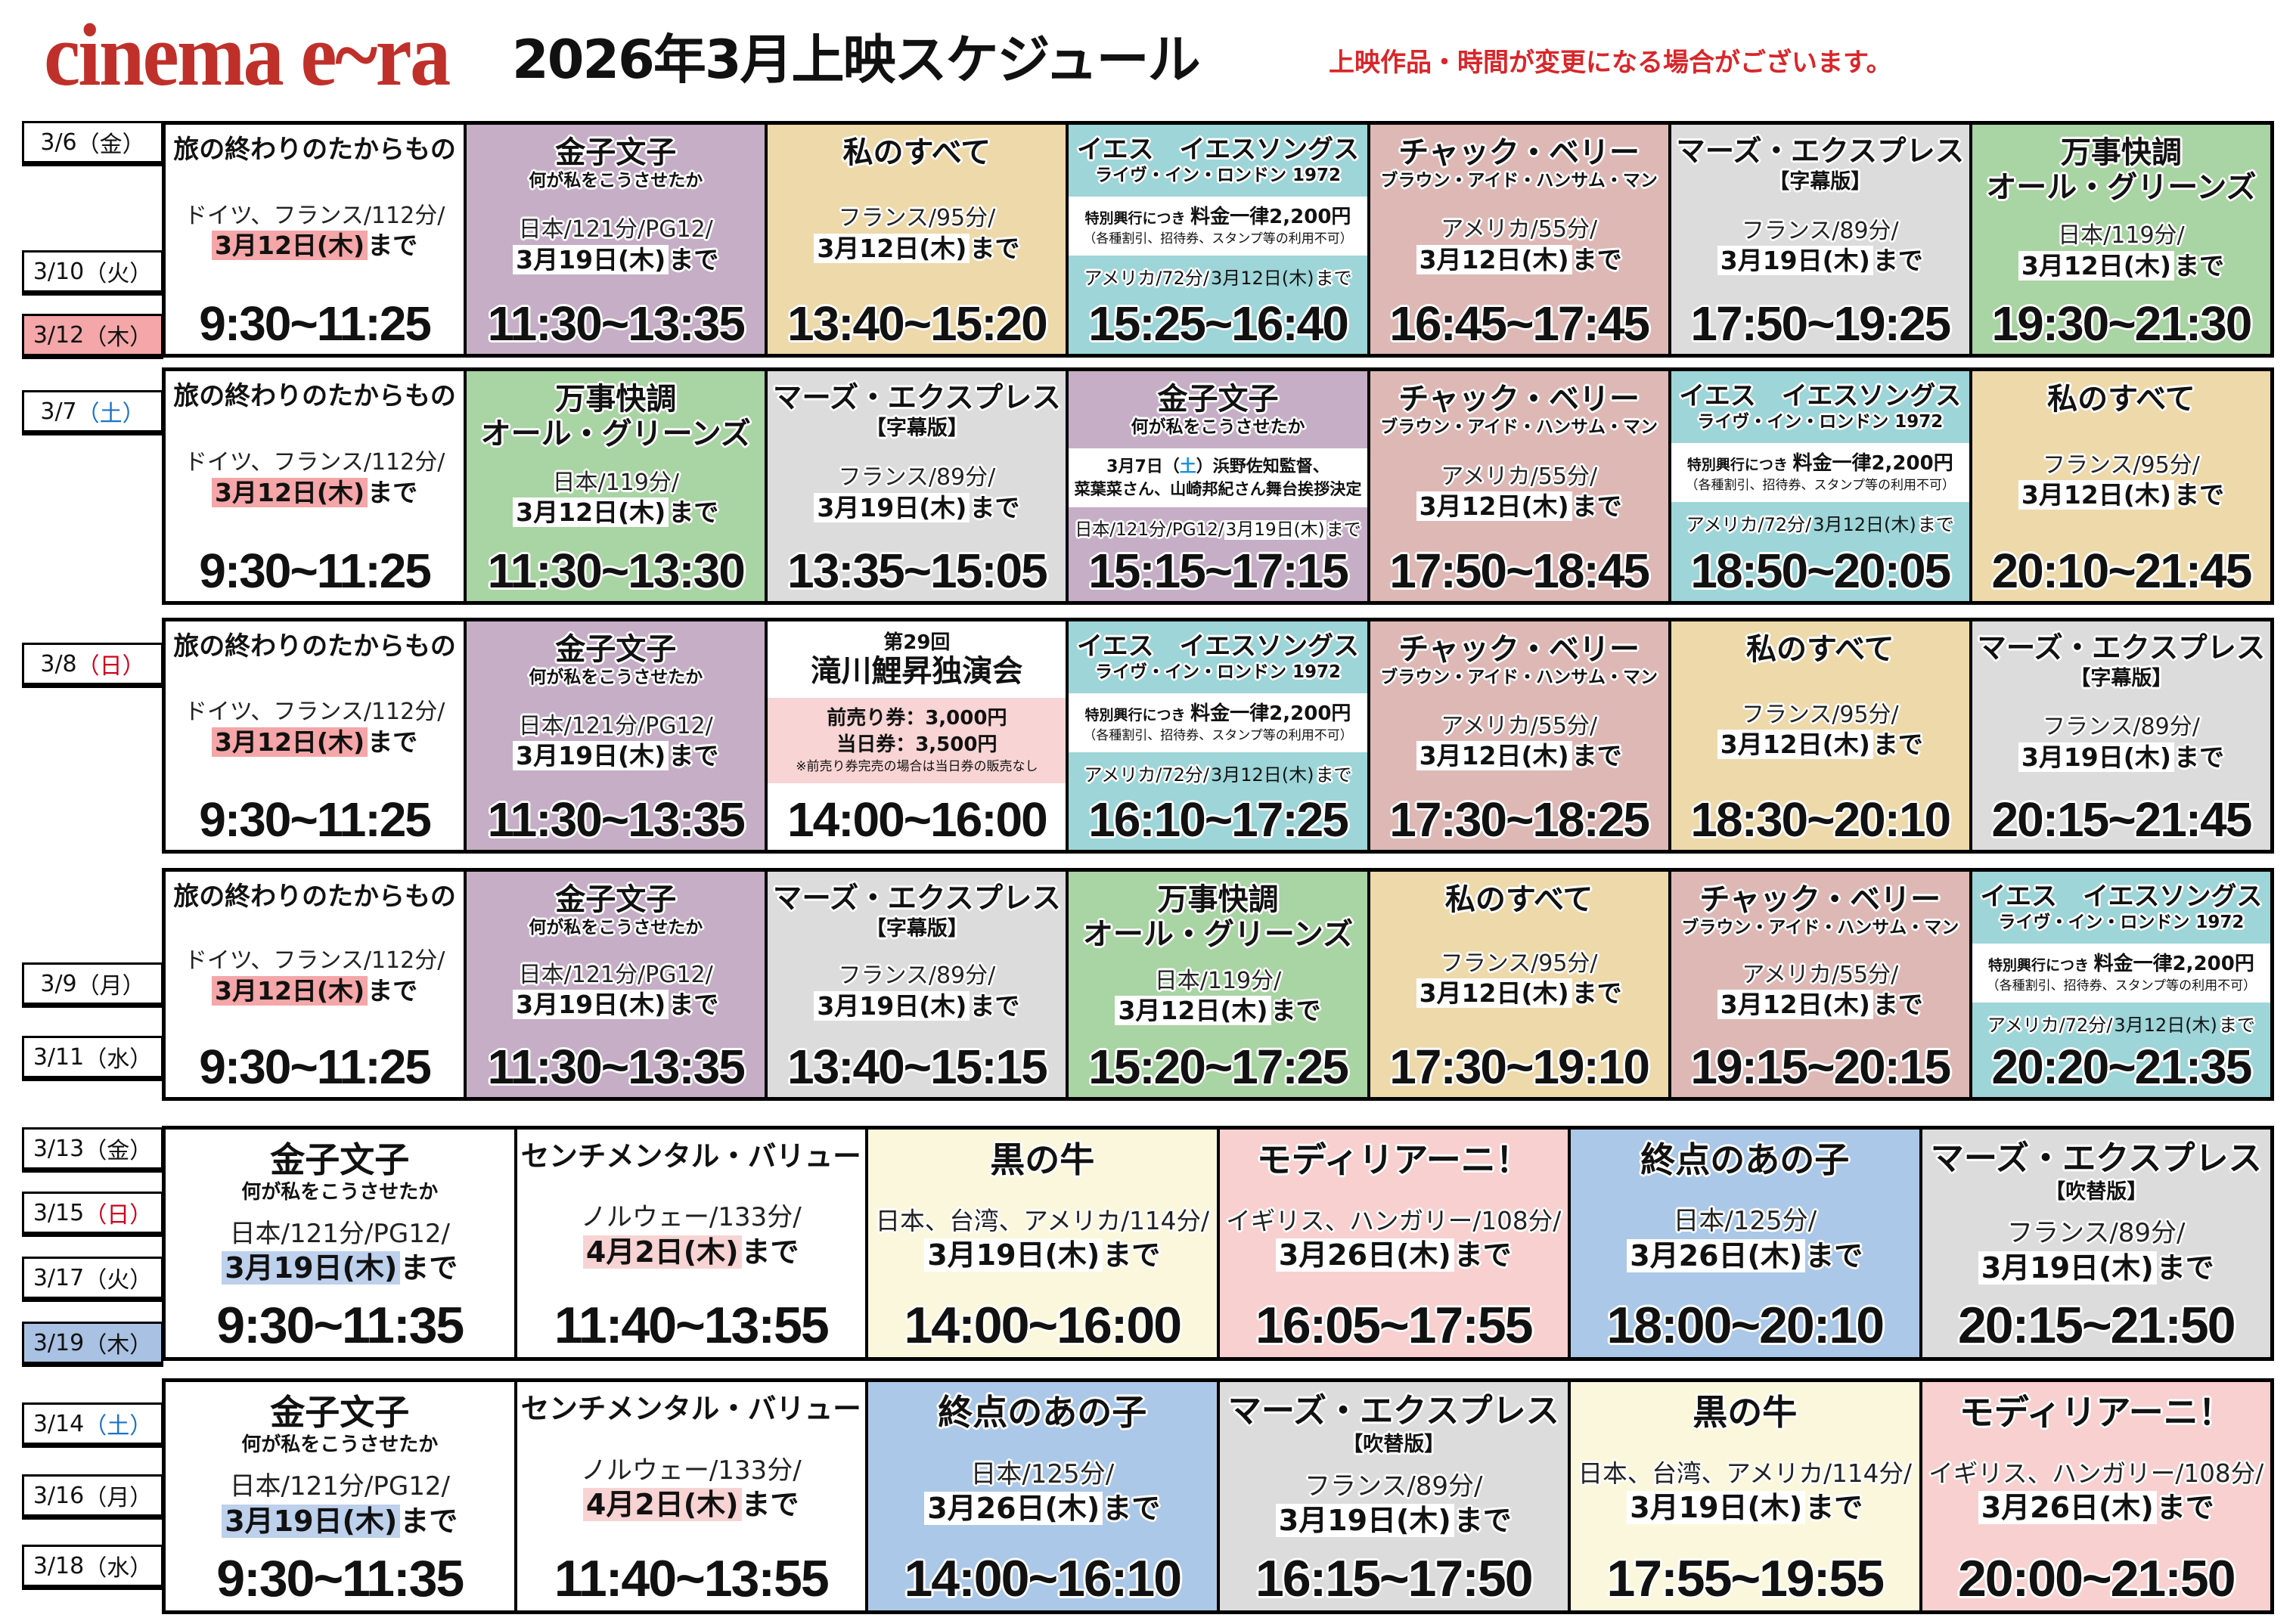  I want to click on showtime: 18:50~20:05, so click(1820, 571).